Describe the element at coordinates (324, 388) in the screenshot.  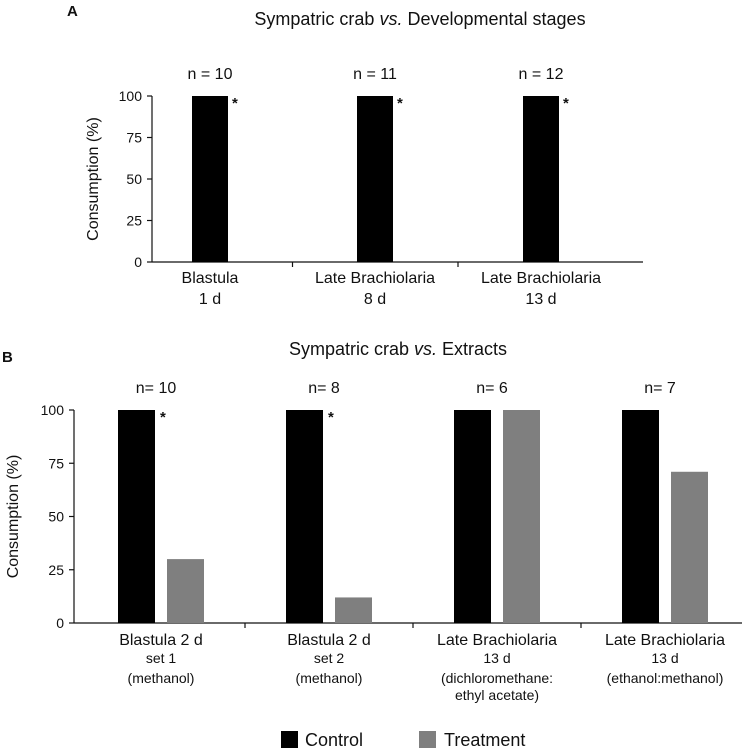
I see `sample-size-label: n= 8` at that location.